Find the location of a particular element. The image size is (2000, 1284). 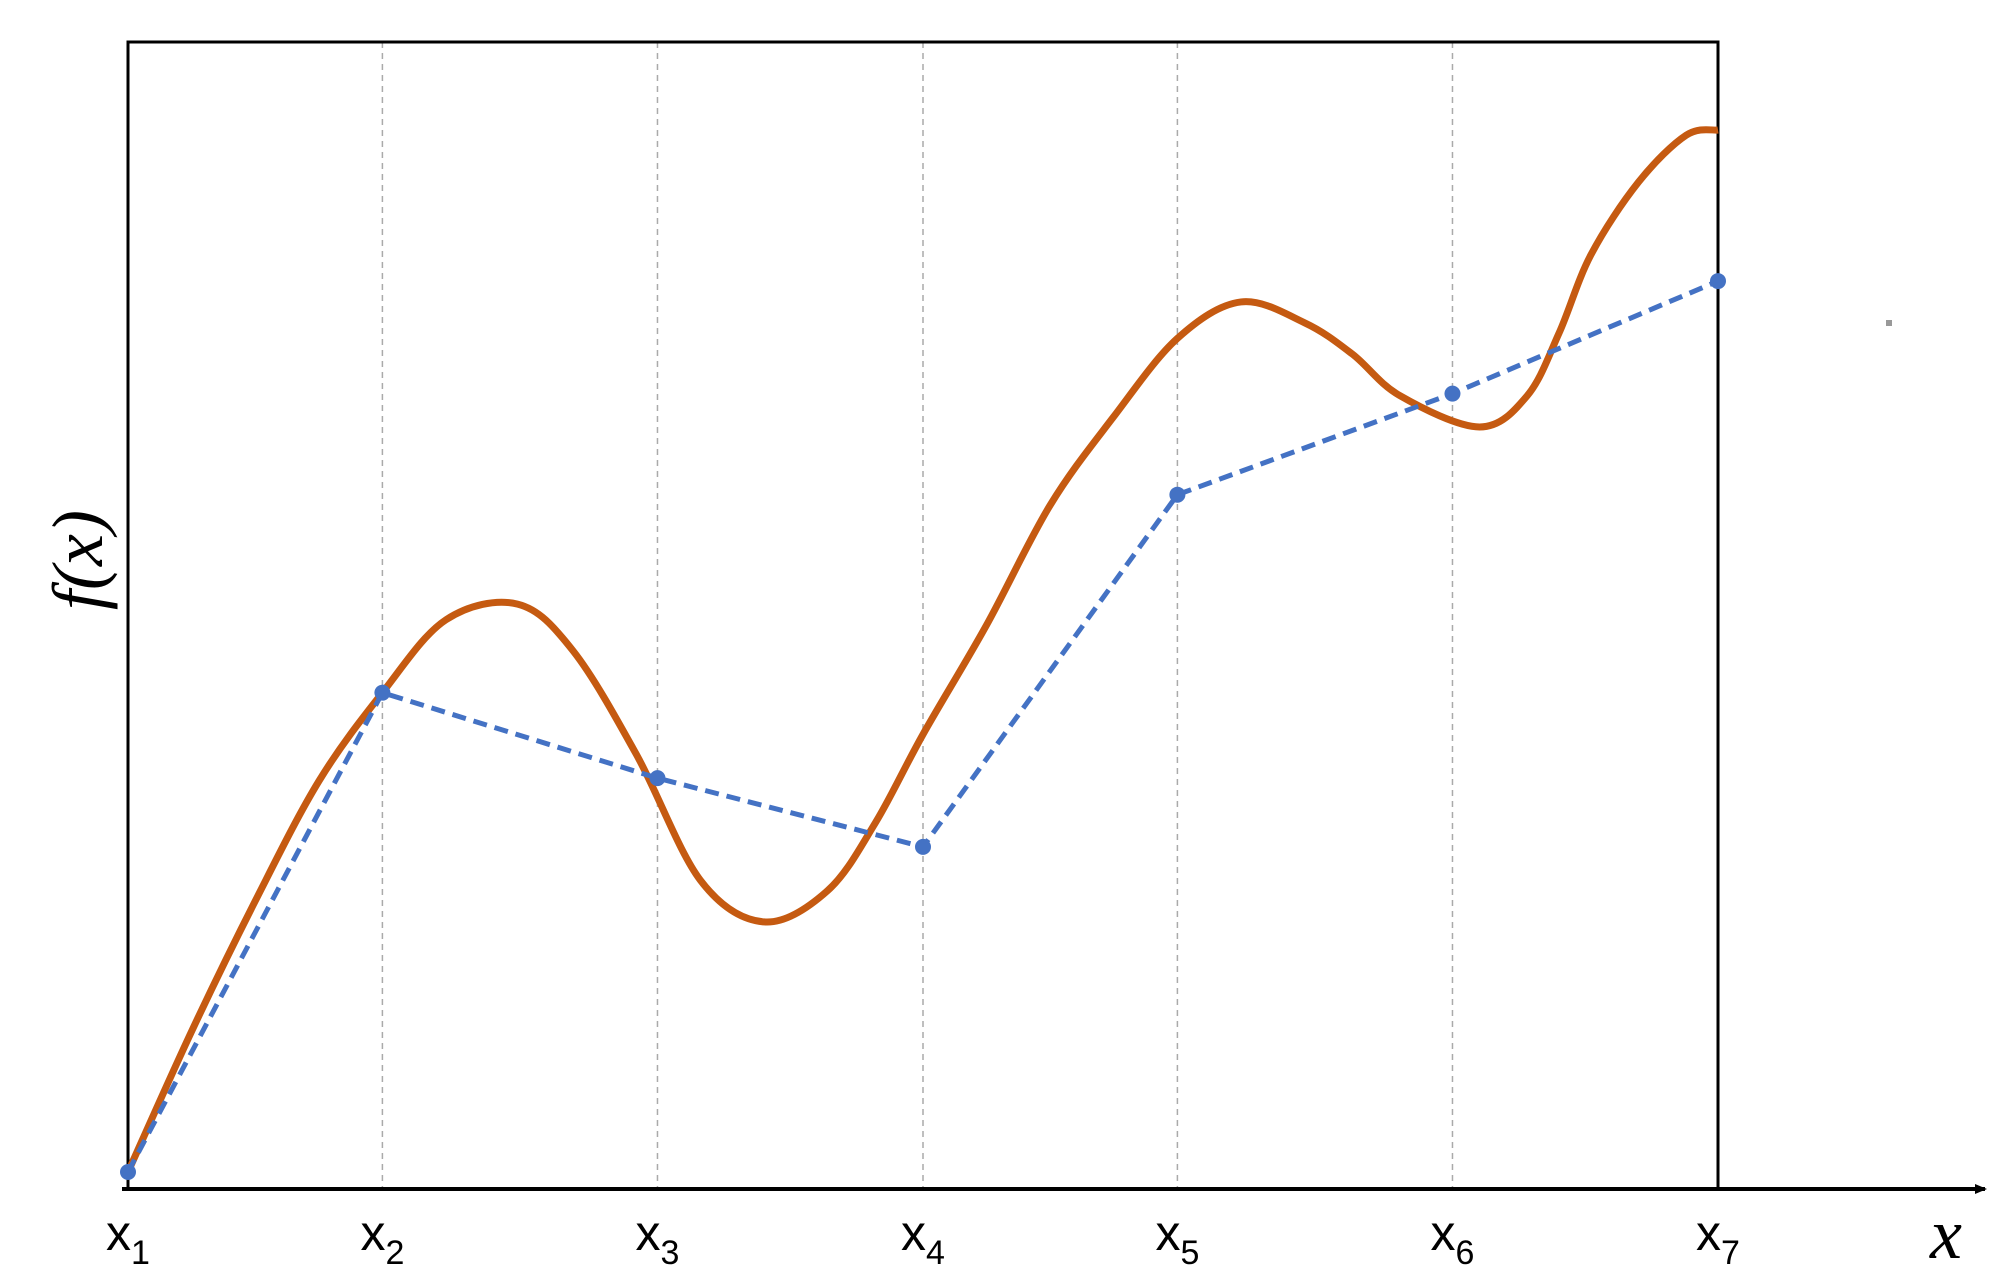

y-axis-label: f(x) is located at coordinates (78, 560).